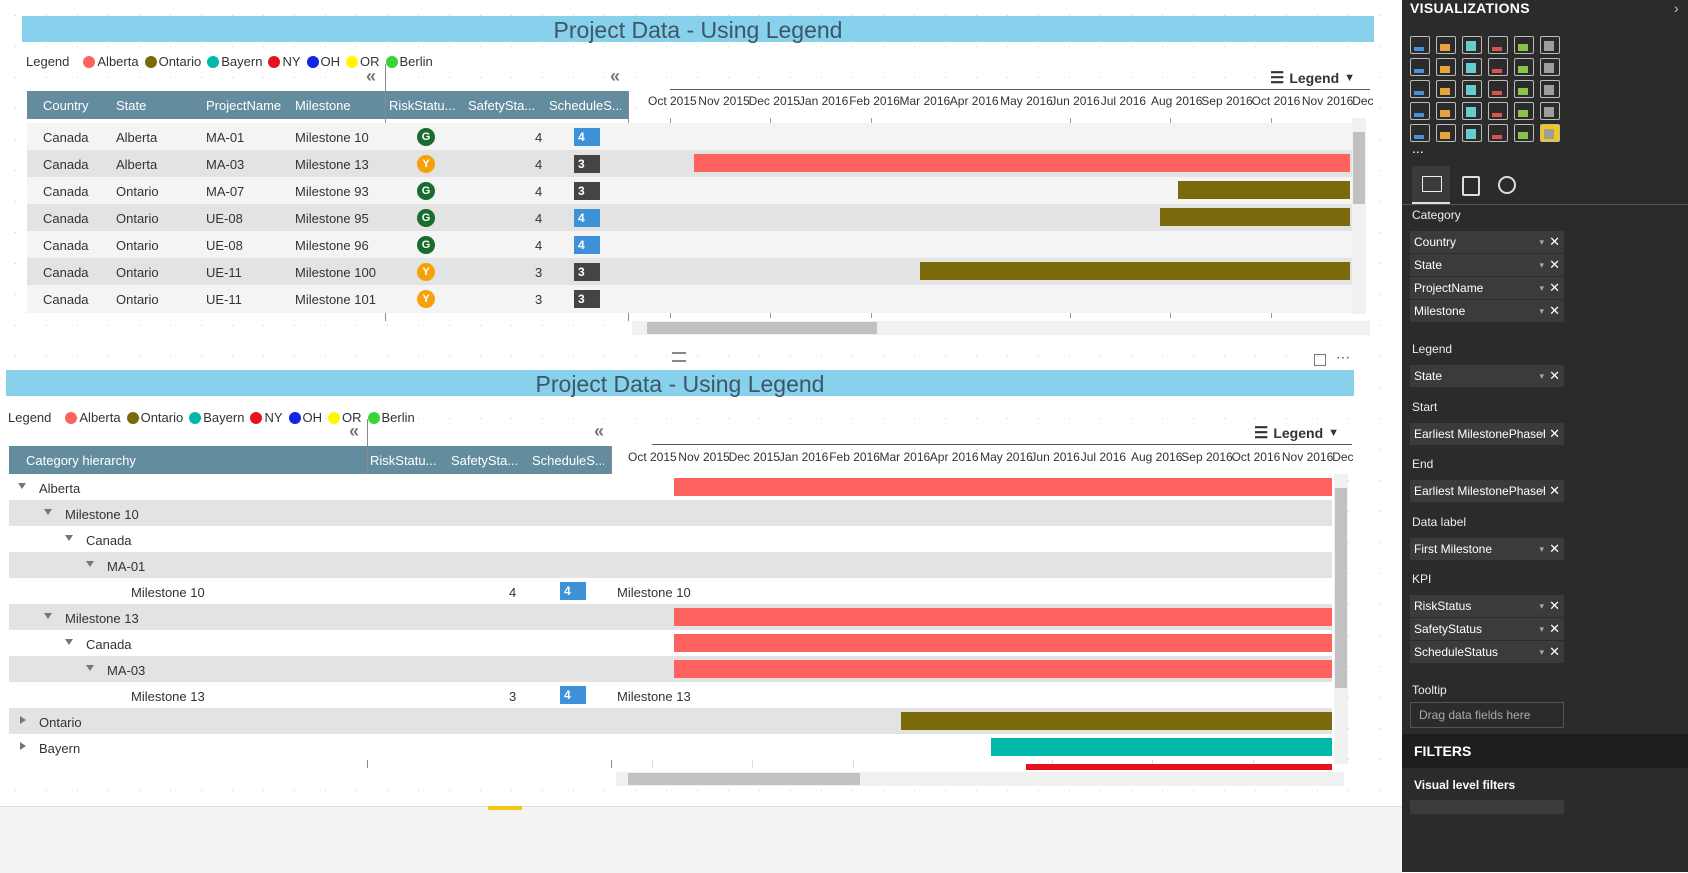 This screenshot has width=1688, height=873. Describe the element at coordinates (244, 105) in the screenshot. I see `column-header-2: ProjectName` at that location.